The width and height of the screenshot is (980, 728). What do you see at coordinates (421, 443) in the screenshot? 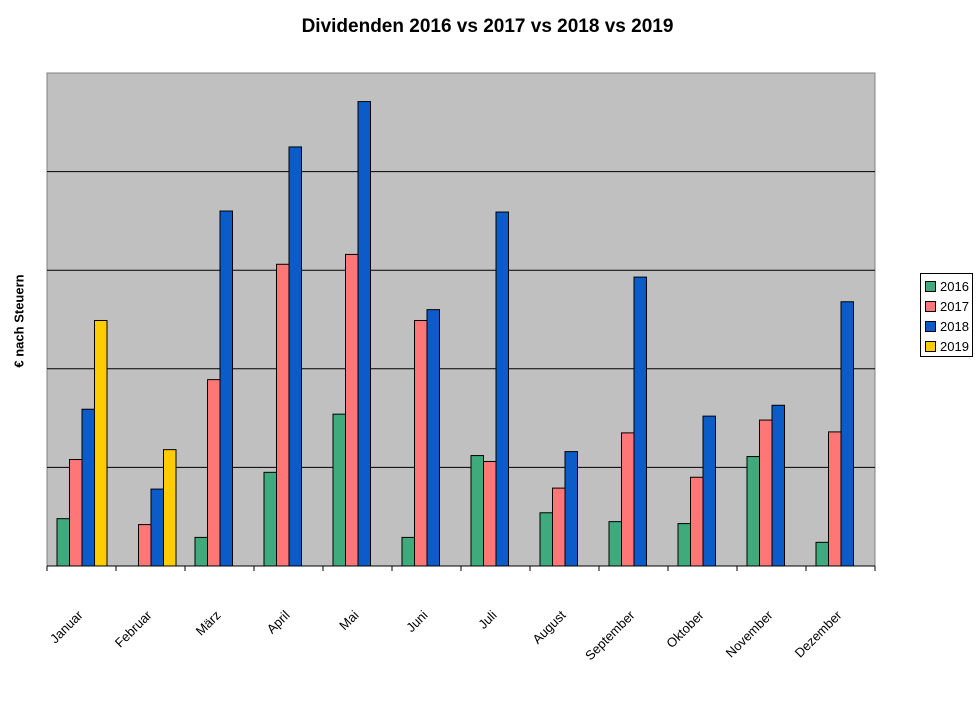
I see `bar-2017-Juni` at bounding box center [421, 443].